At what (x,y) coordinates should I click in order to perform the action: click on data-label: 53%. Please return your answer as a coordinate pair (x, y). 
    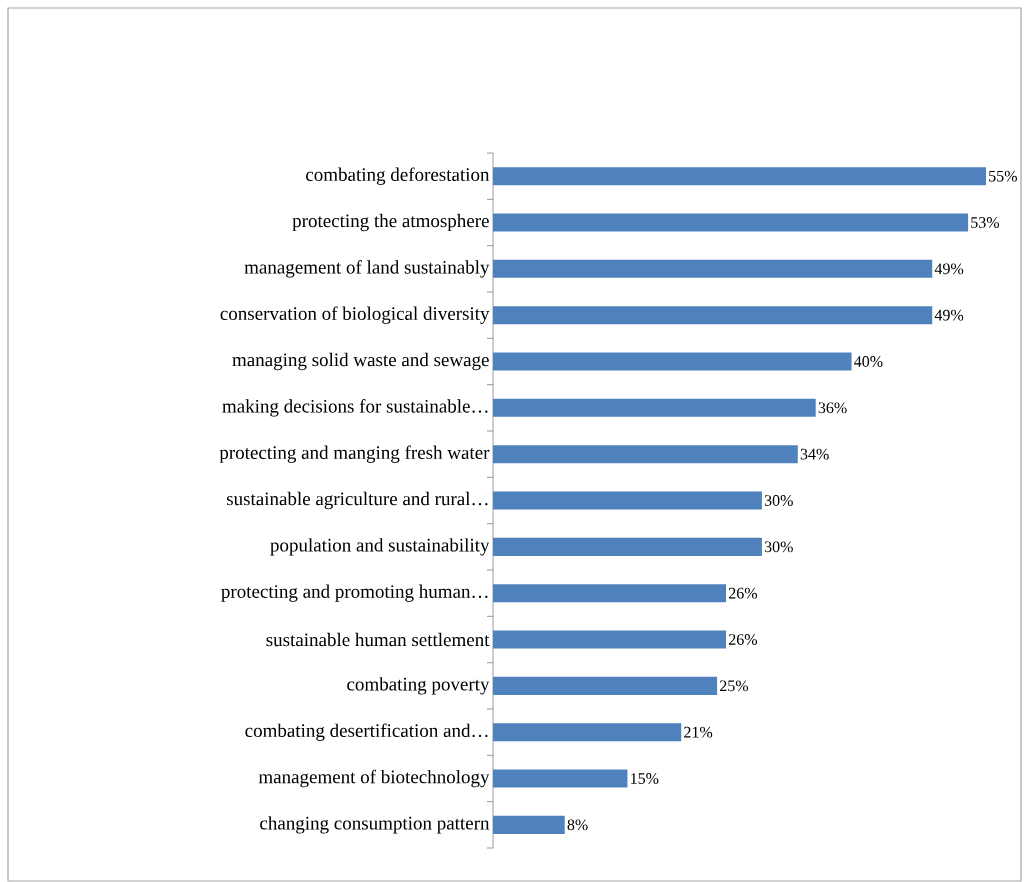
    Looking at the image, I should click on (985, 222).